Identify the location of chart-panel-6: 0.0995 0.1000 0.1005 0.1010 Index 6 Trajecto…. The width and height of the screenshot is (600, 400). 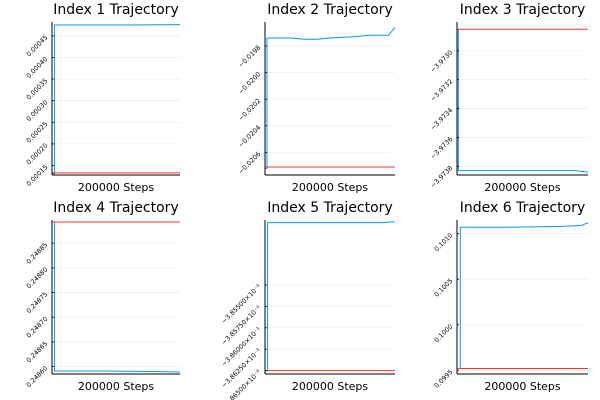
(511, 296).